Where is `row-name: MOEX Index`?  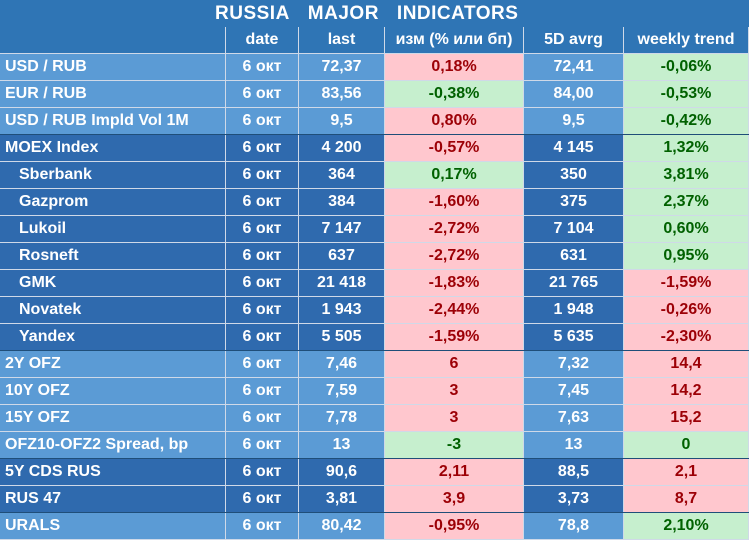 row-name: MOEX Index is located at coordinates (113, 148).